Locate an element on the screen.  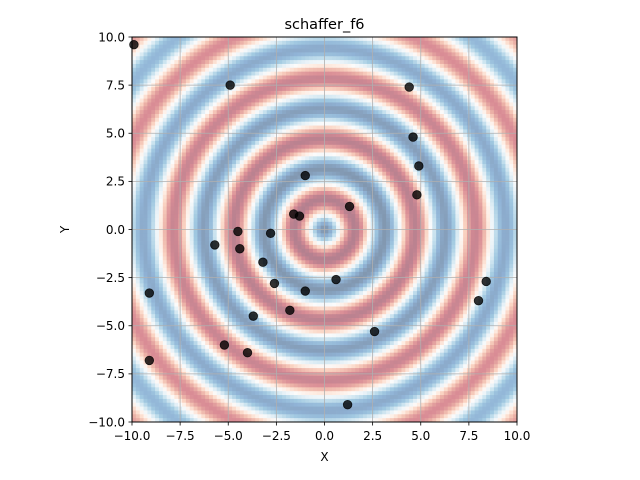
x-tick-label: 5.0 is located at coordinates (420, 436).